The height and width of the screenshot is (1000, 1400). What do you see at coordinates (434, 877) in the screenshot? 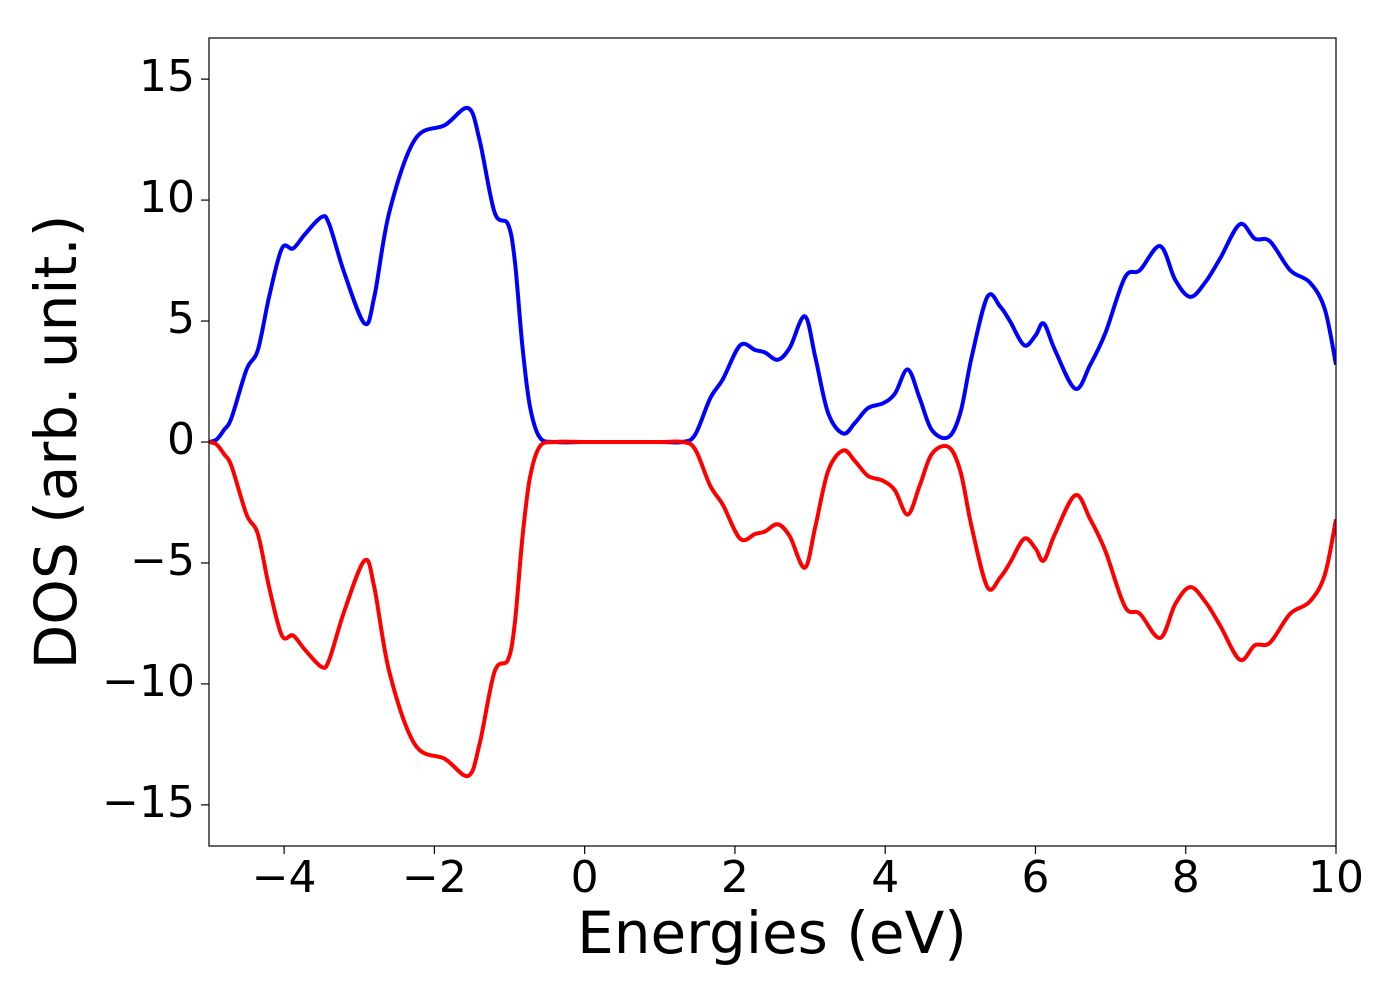
I see `x-tick-label: −2` at bounding box center [434, 877].